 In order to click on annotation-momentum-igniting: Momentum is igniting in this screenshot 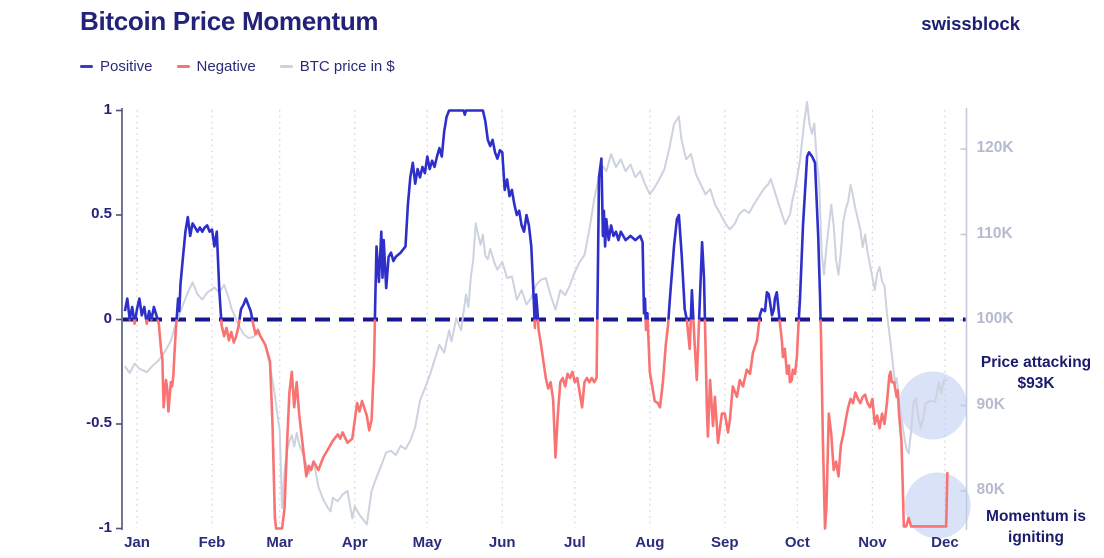, I will do `click(1036, 527)`.